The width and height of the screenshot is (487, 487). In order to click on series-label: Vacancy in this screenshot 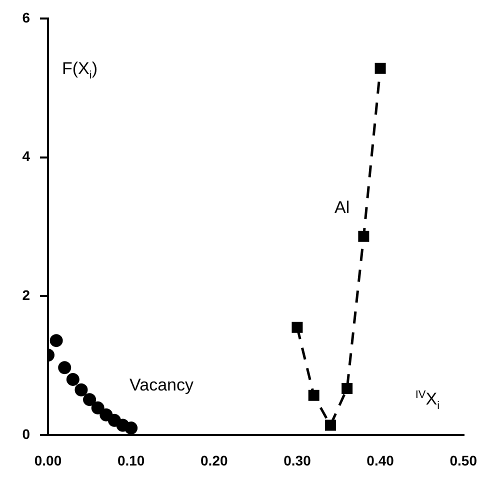, I will do `click(162, 384)`.